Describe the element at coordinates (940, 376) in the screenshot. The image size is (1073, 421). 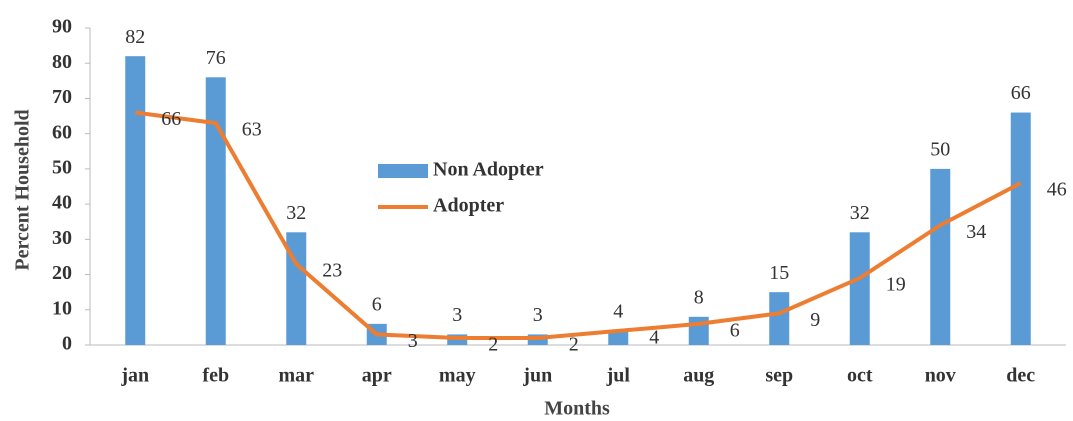
I see `x-tick-label: nov` at that location.